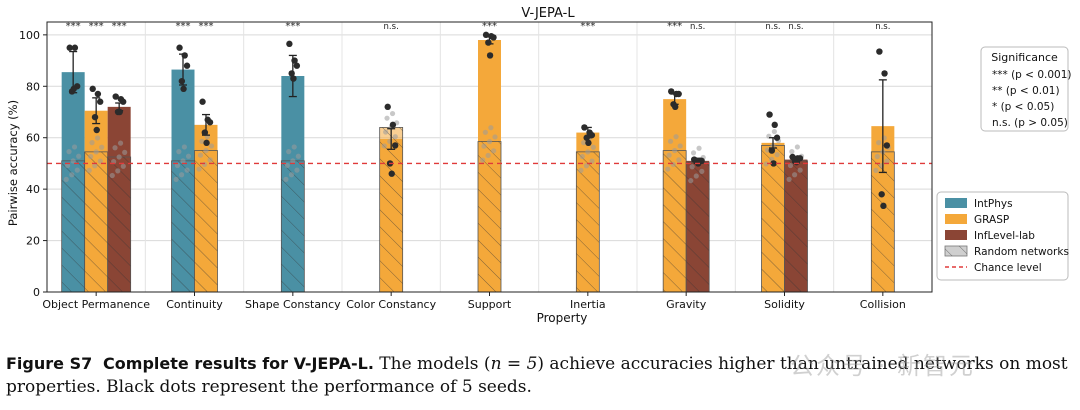 The height and width of the screenshot is (410, 1080). Describe the element at coordinates (13, 163) in the screenshot. I see `y-axis-label: Pairwise accuracy (%)` at that location.